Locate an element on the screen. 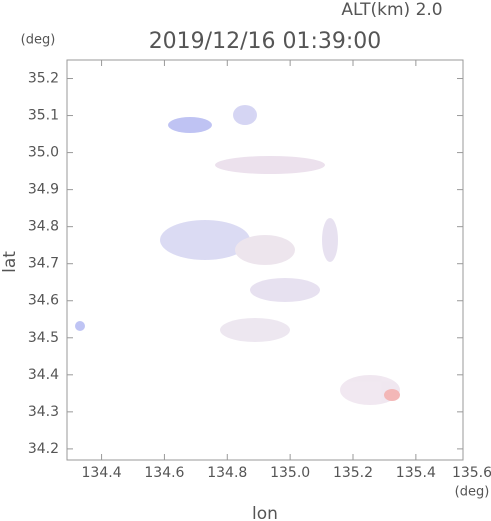 The image size is (491, 521). x-tick-label: 134.8 is located at coordinates (227, 473).